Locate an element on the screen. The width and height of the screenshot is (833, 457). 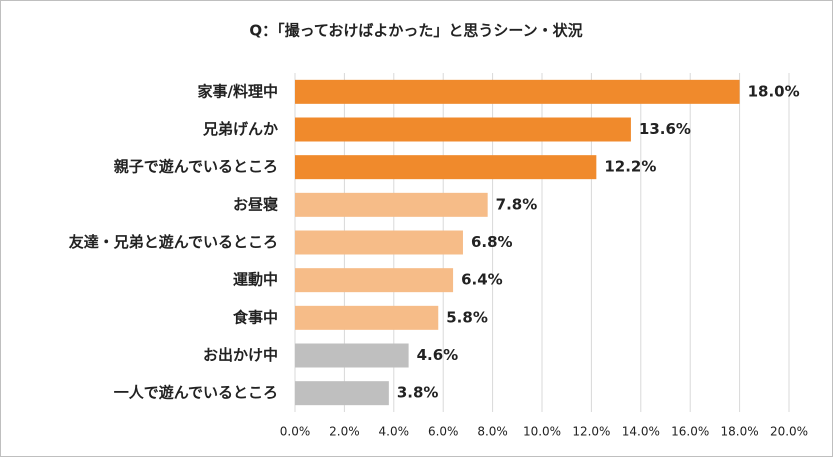
y-tick-label: 親子で遊んでいるところ is located at coordinates (196, 167).